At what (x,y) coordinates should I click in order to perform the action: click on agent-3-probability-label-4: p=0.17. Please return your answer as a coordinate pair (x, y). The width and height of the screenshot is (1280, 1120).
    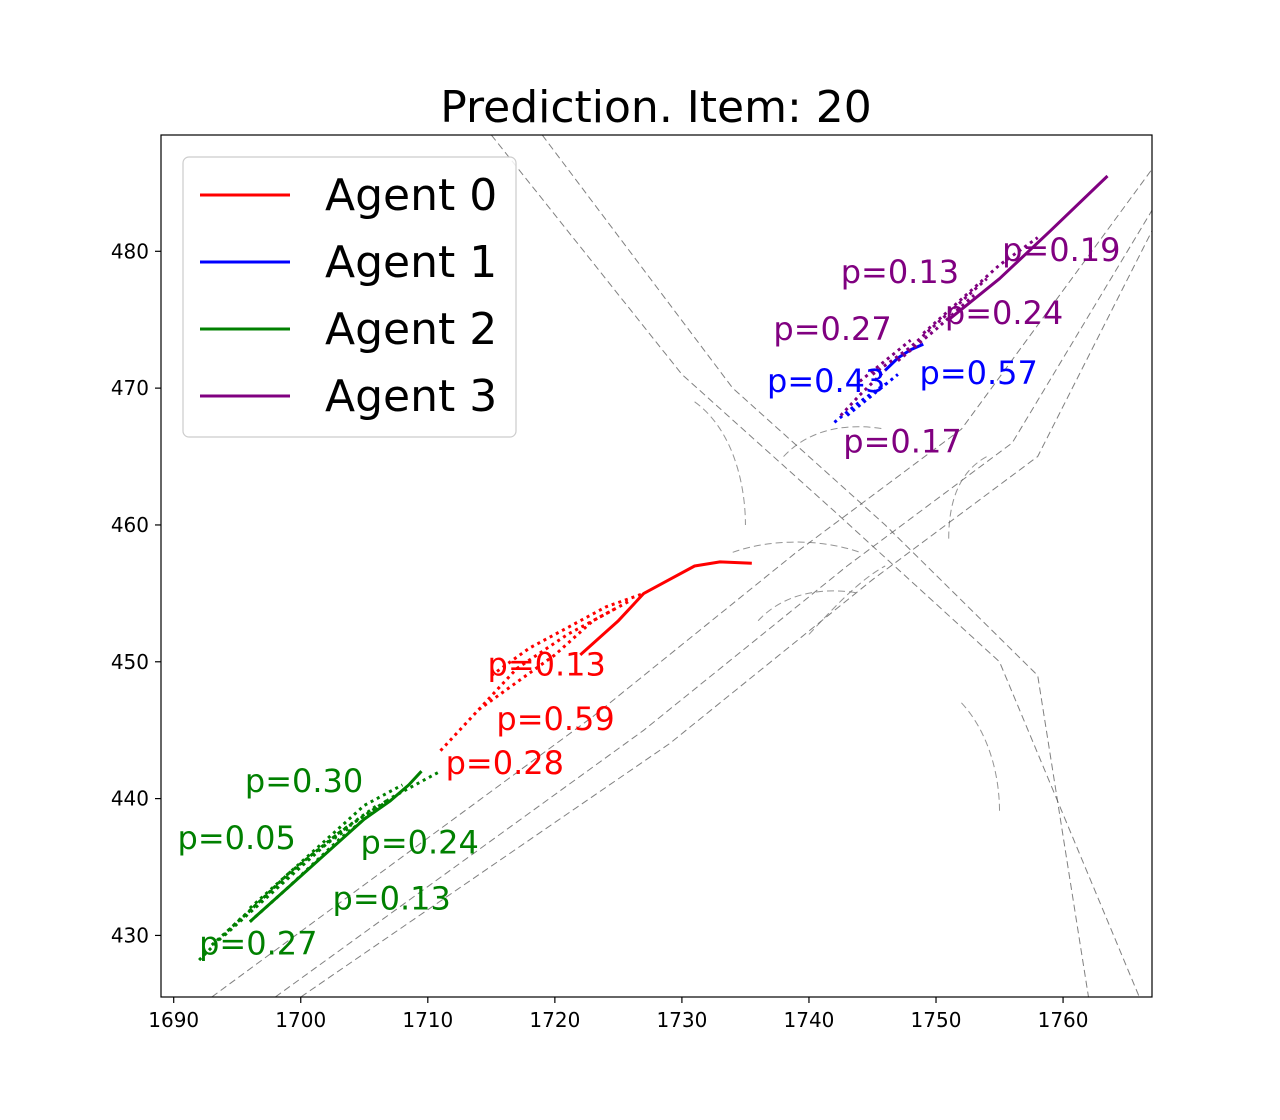
    Looking at the image, I should click on (902, 441).